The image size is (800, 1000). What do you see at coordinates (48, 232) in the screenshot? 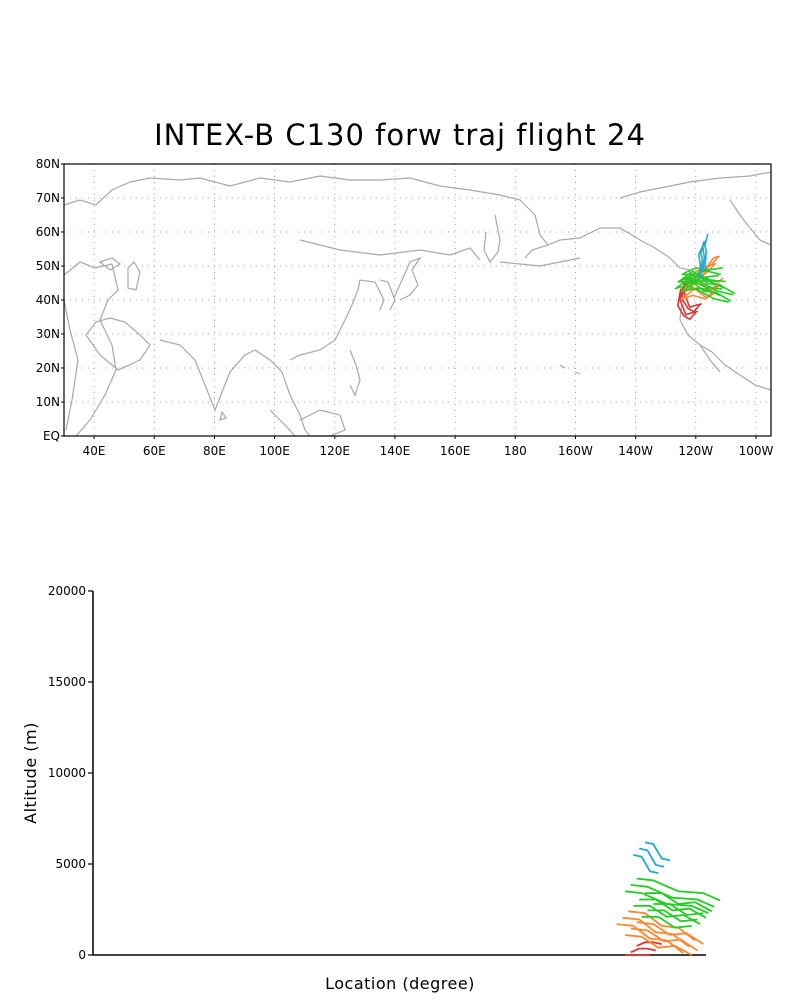
I see `lat-label: 60N` at bounding box center [48, 232].